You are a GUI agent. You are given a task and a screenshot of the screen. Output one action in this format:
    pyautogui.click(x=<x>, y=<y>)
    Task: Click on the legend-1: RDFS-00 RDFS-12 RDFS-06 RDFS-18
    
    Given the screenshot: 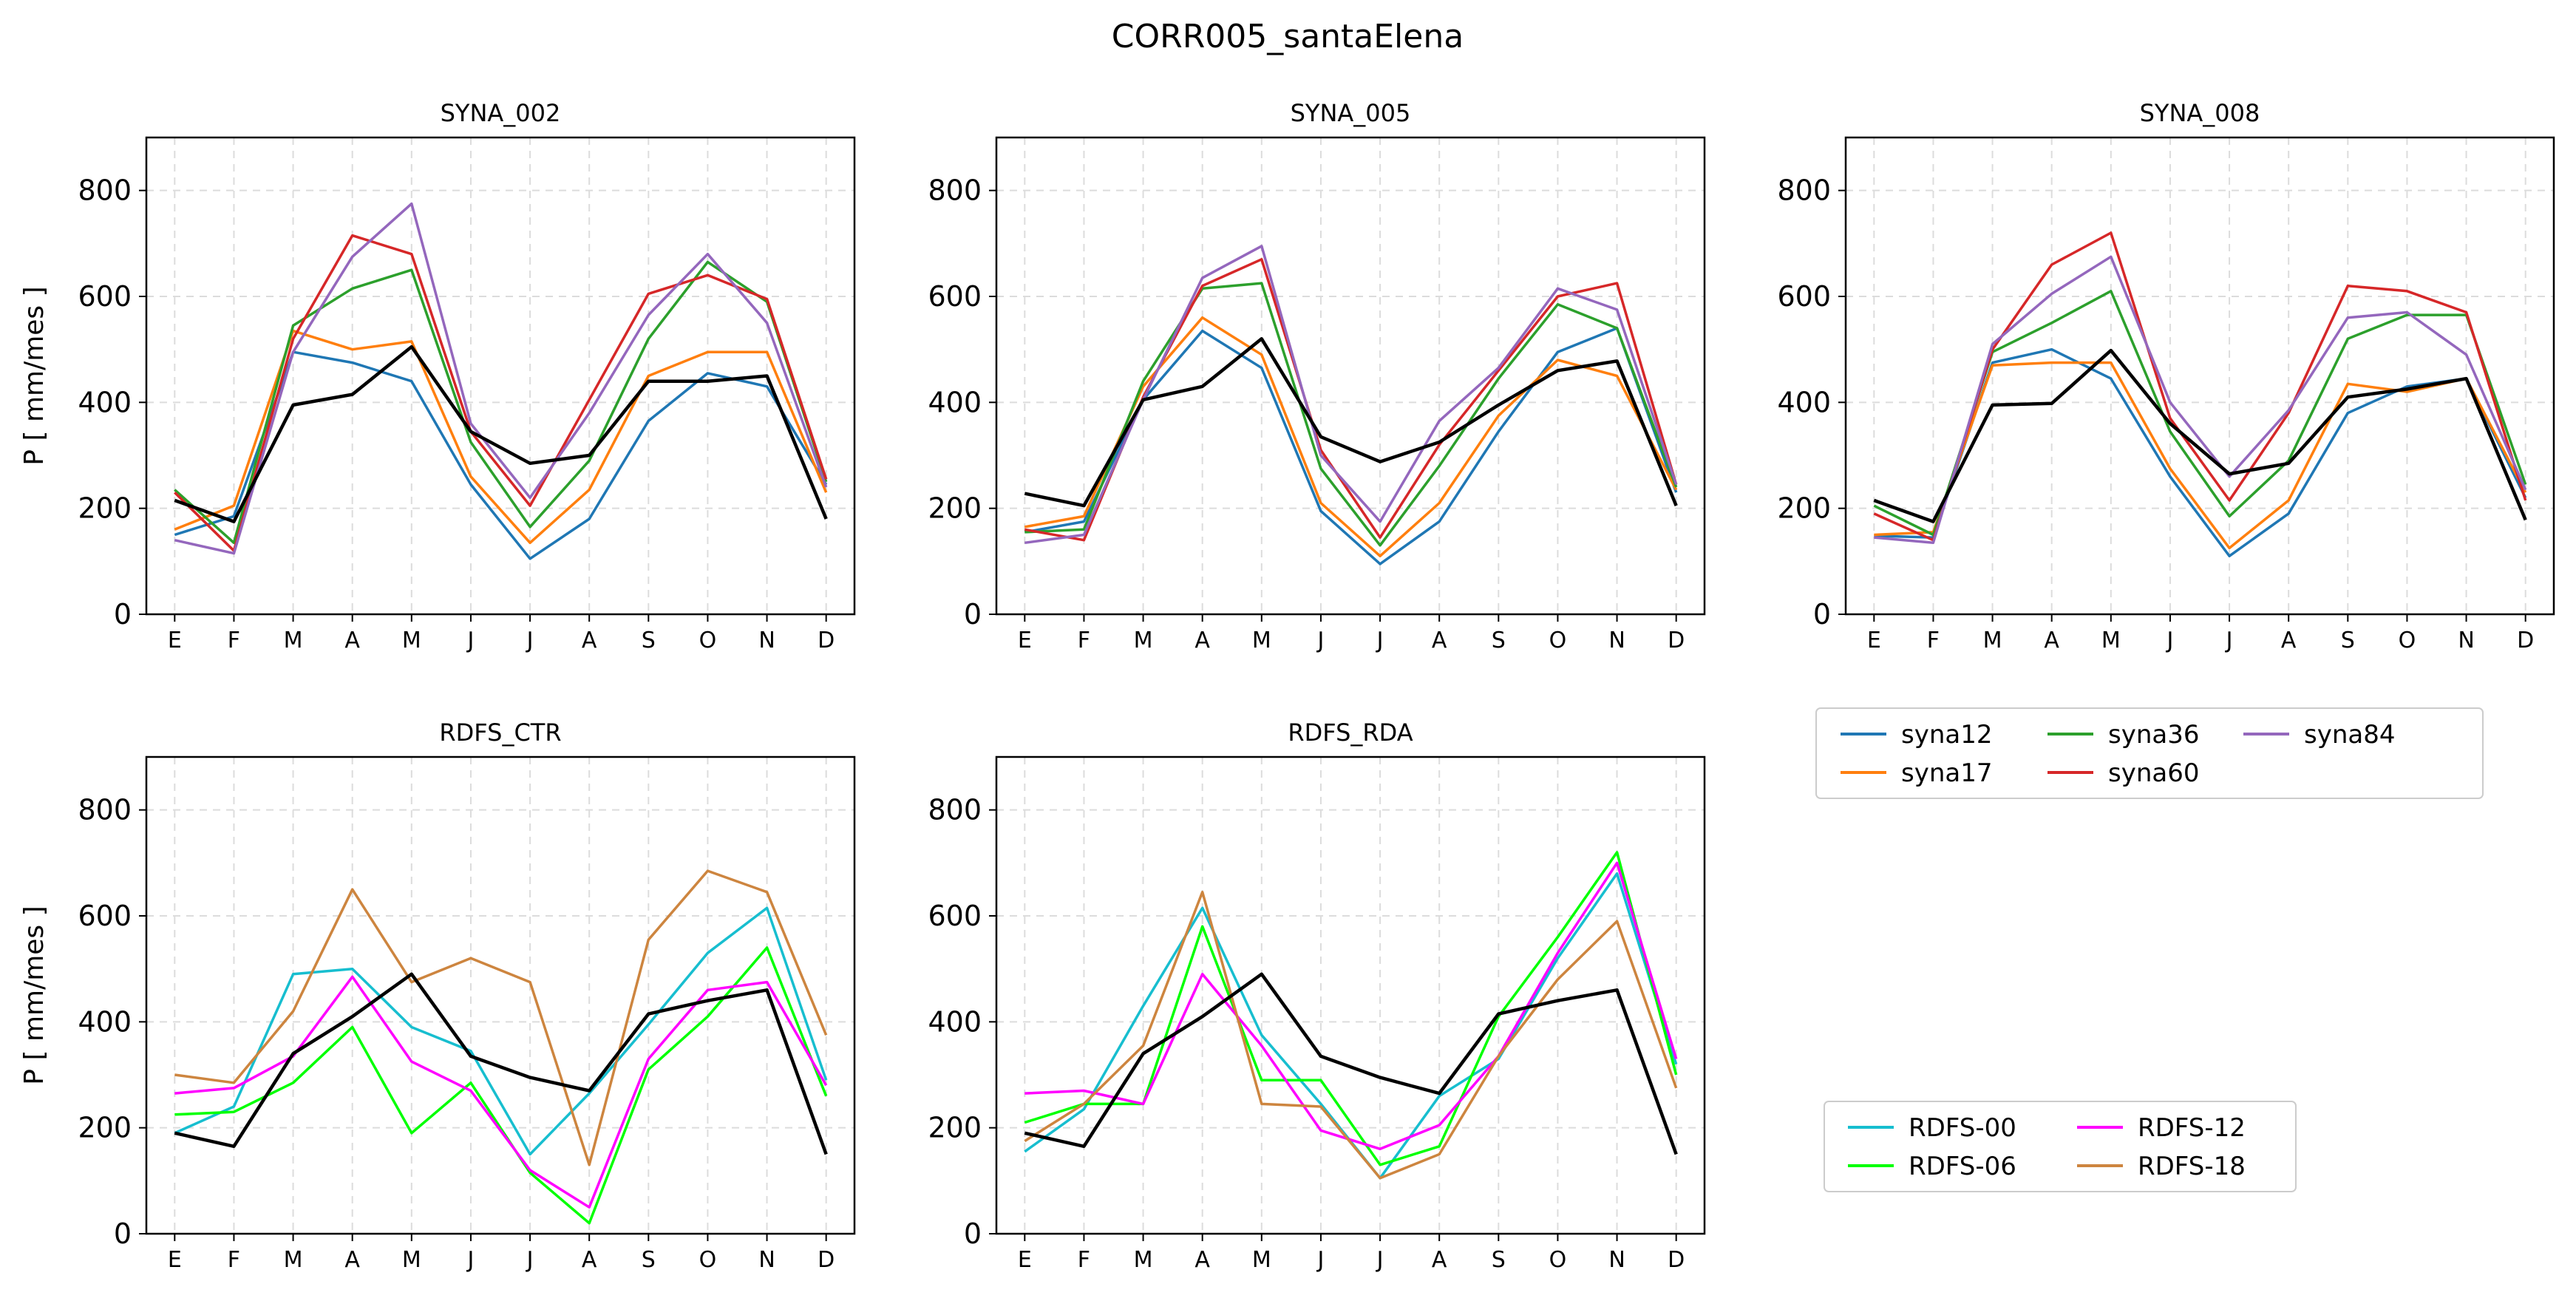 What is the action you would take?
    pyautogui.click(x=2060, y=1146)
    